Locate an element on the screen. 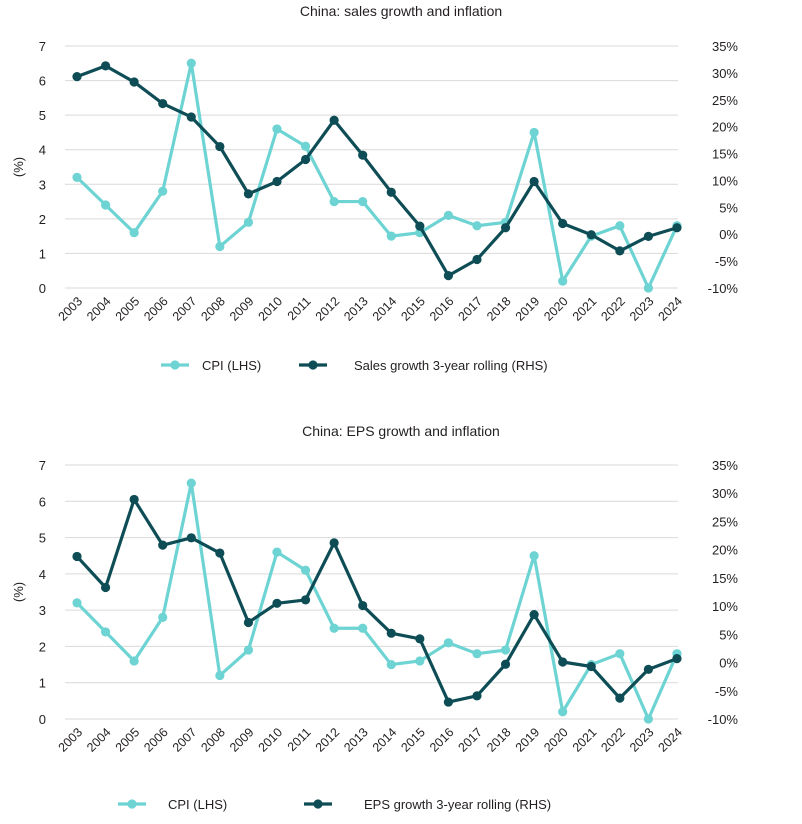 The image size is (802, 824). x-tick-label: 2020 is located at coordinates (556, 740).